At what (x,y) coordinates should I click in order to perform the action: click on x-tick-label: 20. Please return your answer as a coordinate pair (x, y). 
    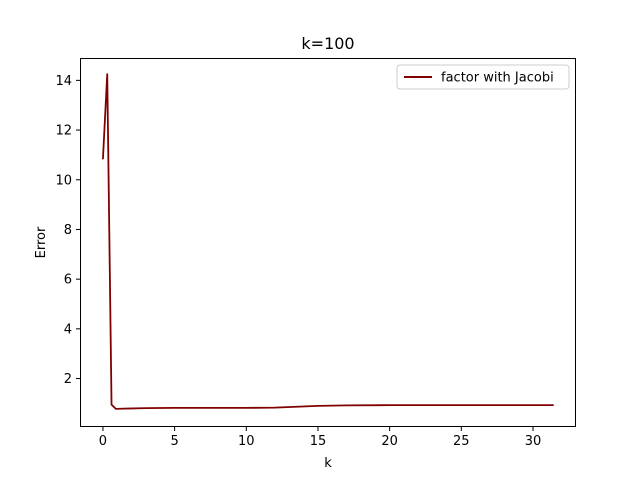
    Looking at the image, I should click on (389, 441).